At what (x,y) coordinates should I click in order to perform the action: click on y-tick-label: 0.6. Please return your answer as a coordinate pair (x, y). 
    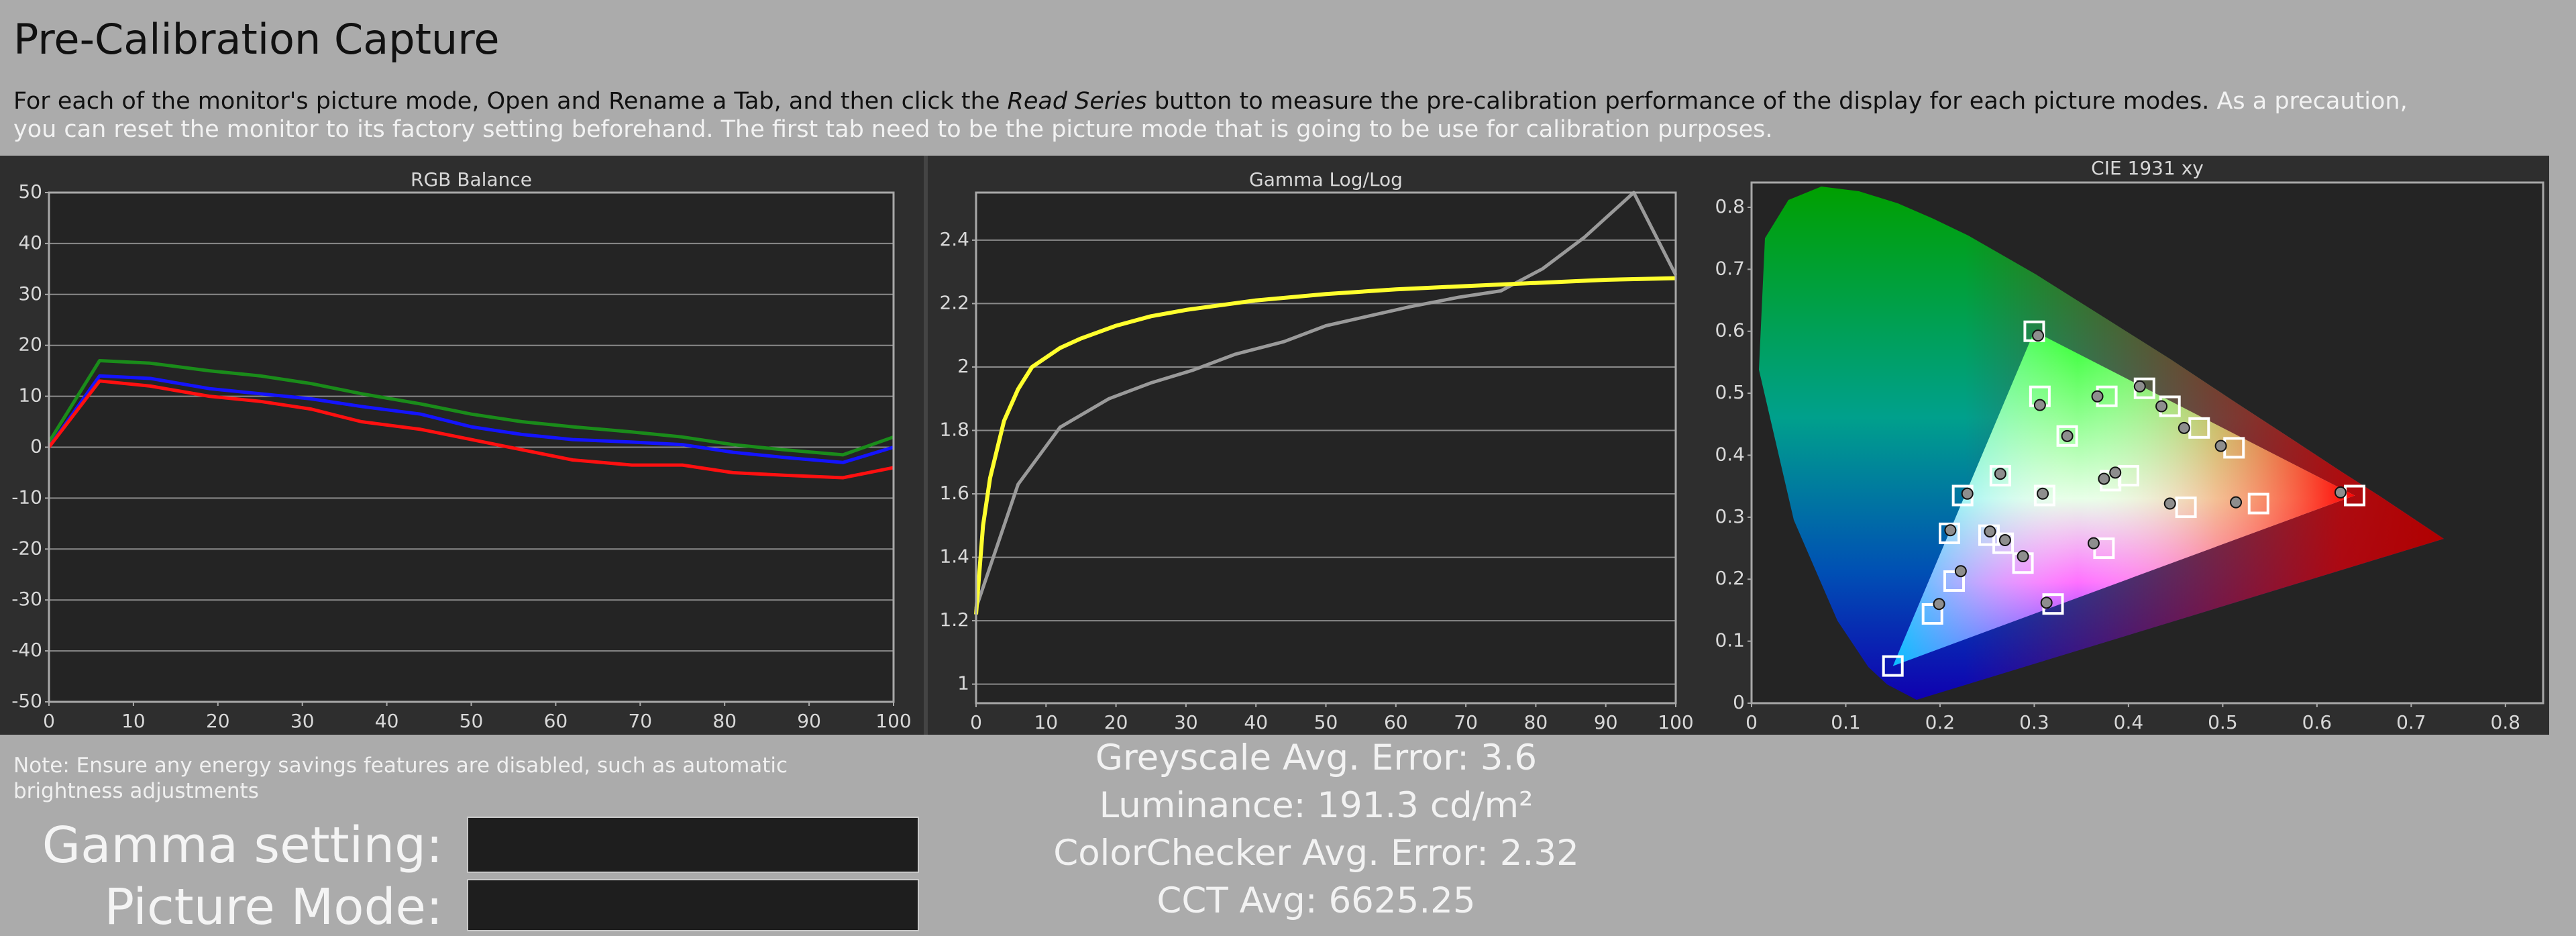
    Looking at the image, I should click on (1730, 331).